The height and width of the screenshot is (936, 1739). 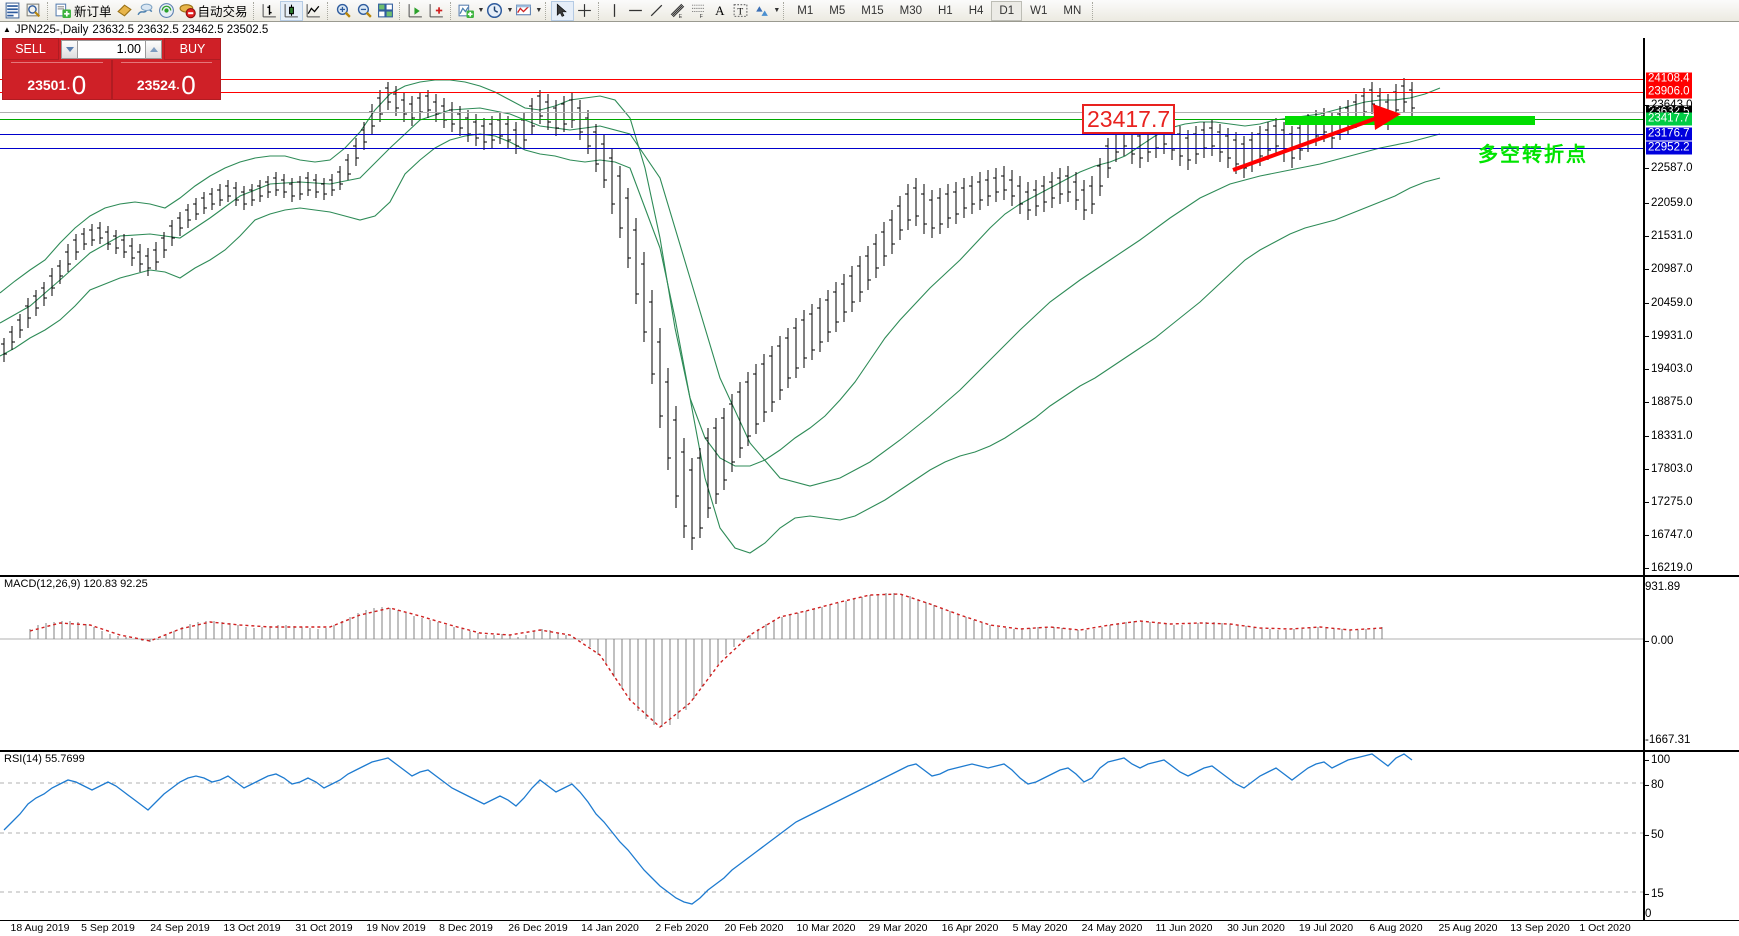 I want to click on timeframe-m5: M5, so click(x=837, y=10).